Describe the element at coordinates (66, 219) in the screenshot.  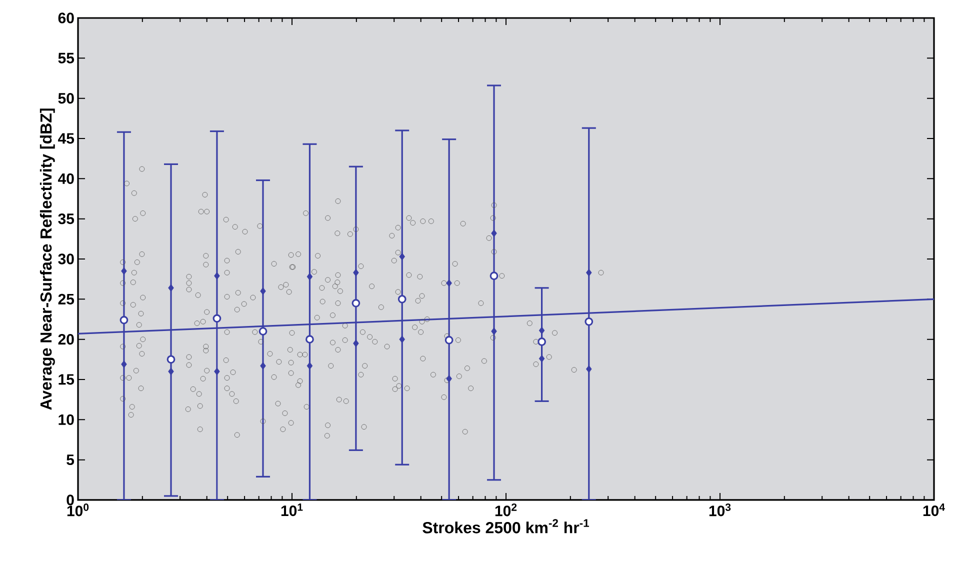
I see `y-tick-label: 35` at that location.